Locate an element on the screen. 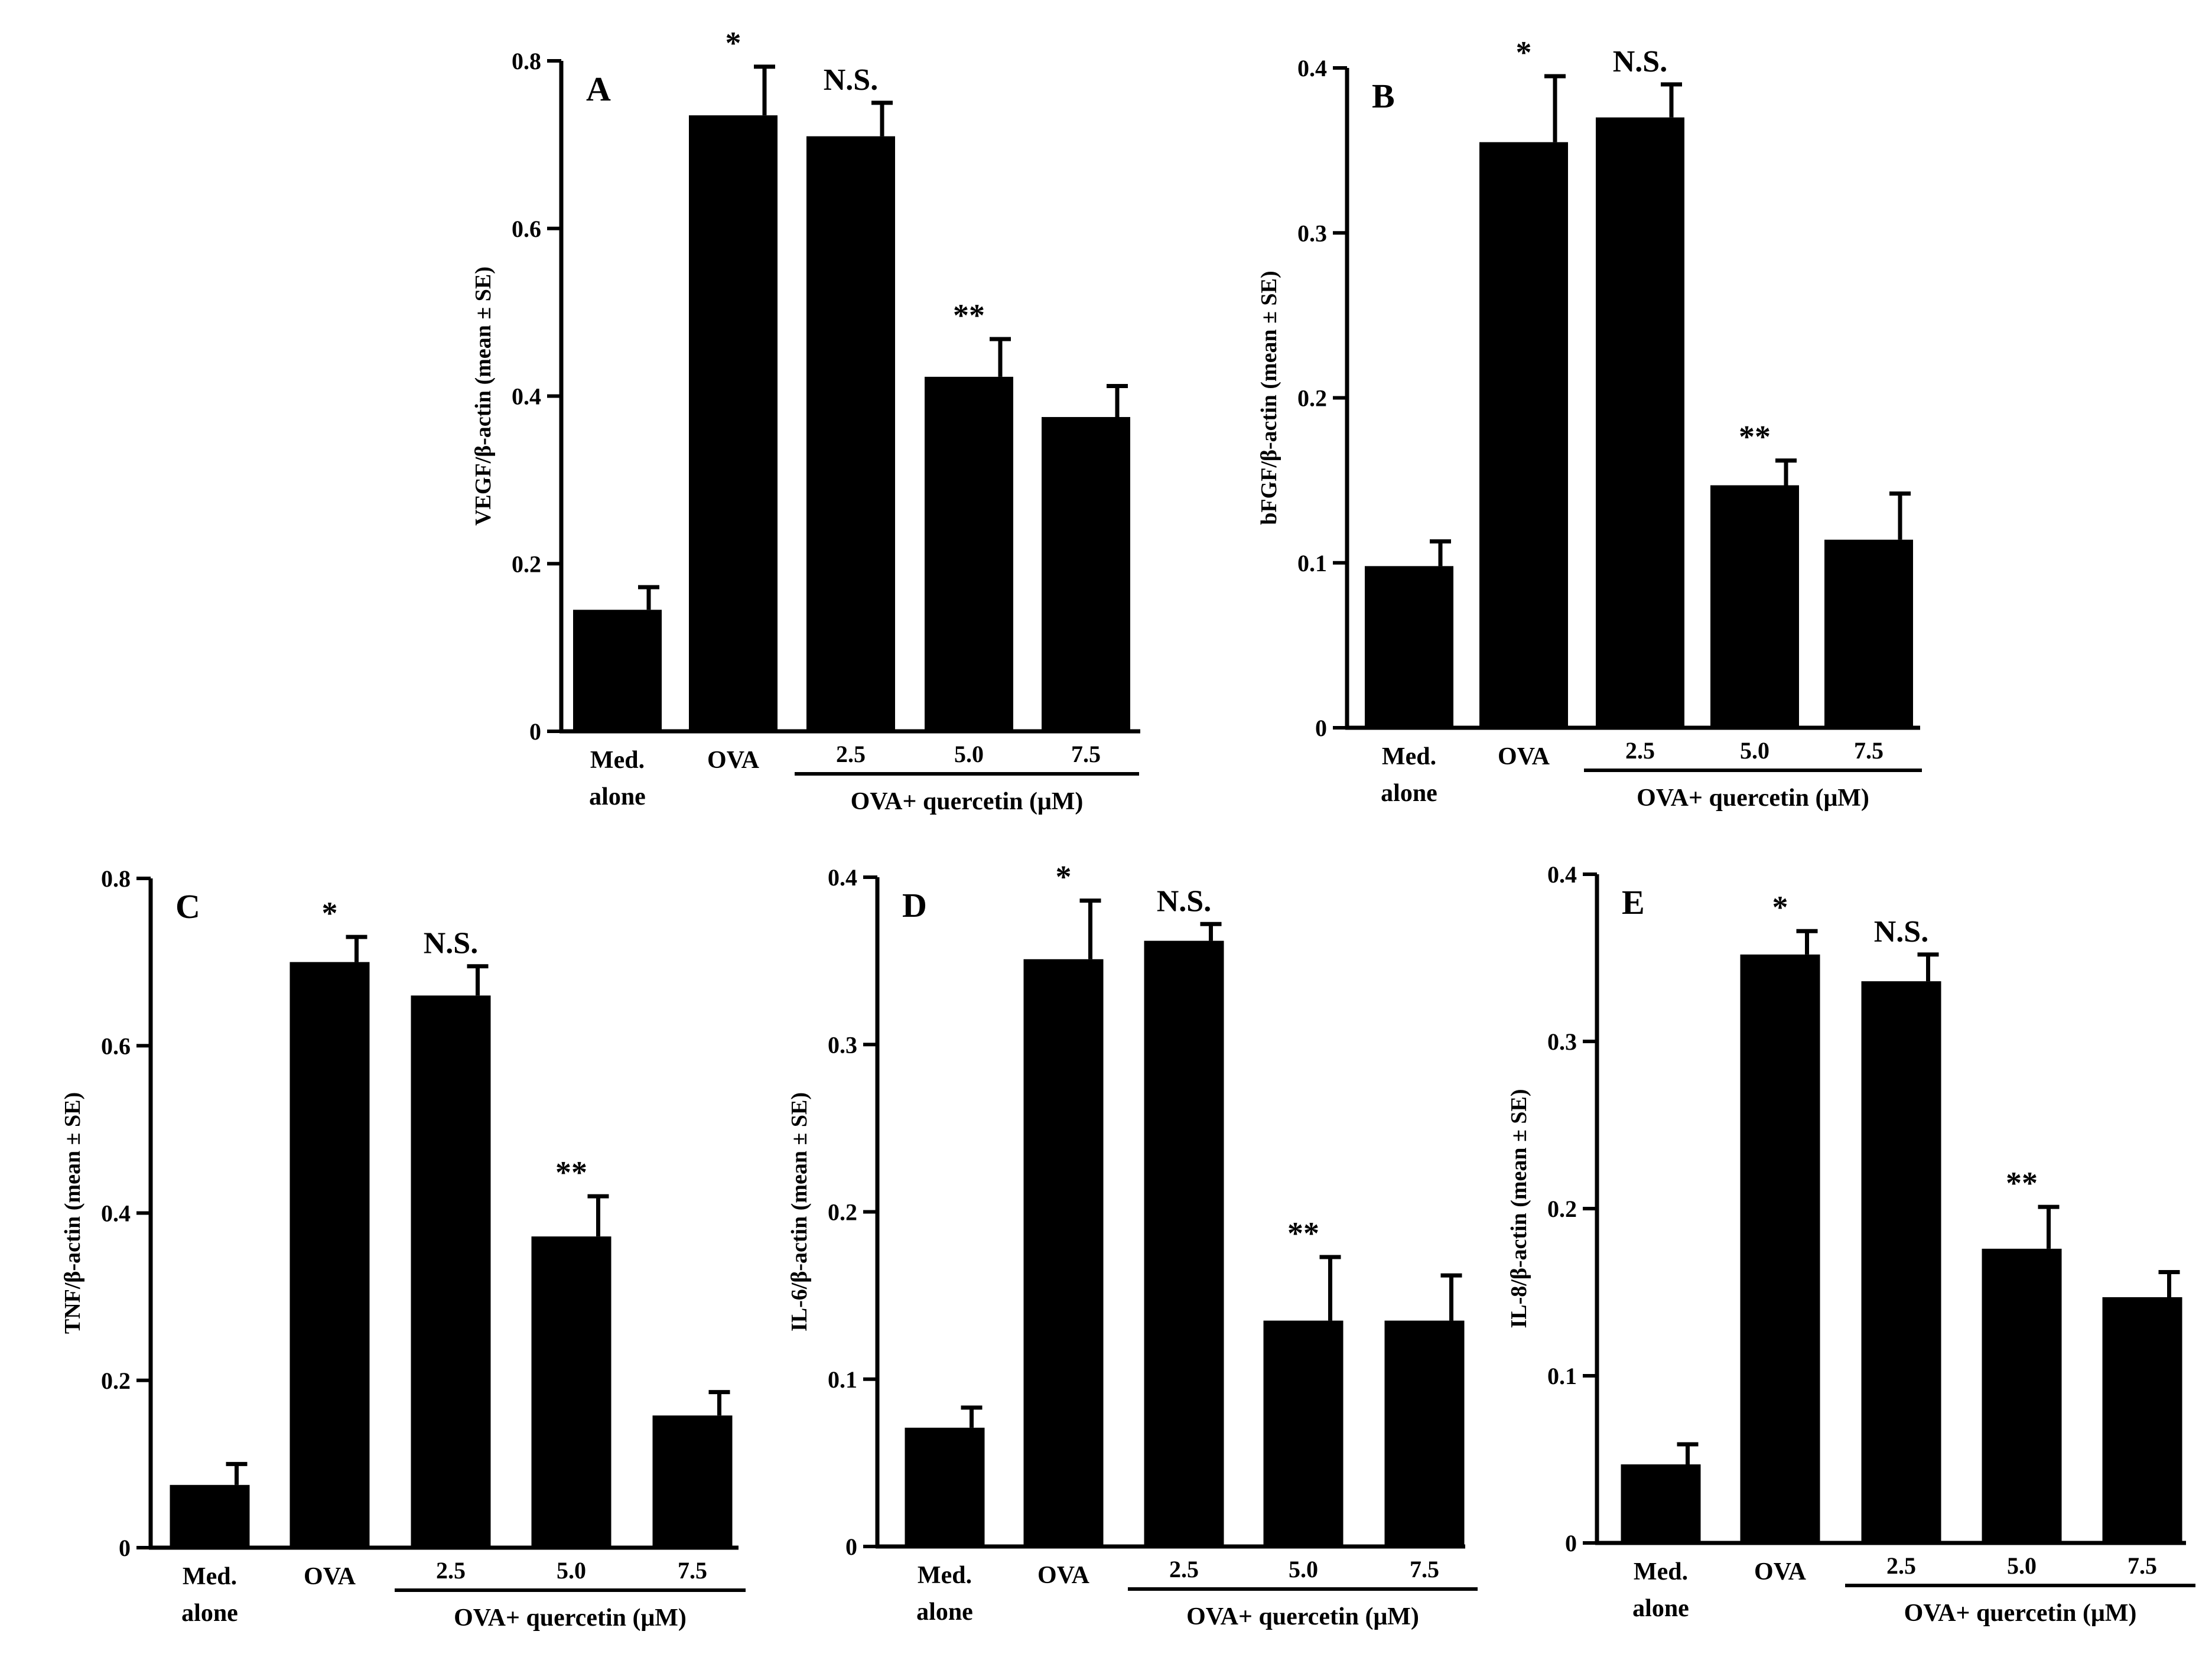  panel-label: D is located at coordinates (914, 905).